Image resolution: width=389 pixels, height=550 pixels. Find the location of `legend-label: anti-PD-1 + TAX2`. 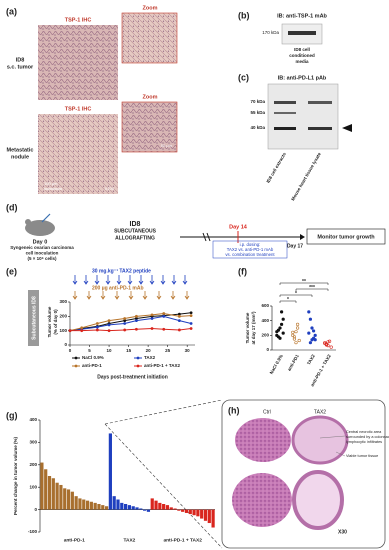

legend-label: anti-PD-1 + TAX2 is located at coordinates (162, 365).